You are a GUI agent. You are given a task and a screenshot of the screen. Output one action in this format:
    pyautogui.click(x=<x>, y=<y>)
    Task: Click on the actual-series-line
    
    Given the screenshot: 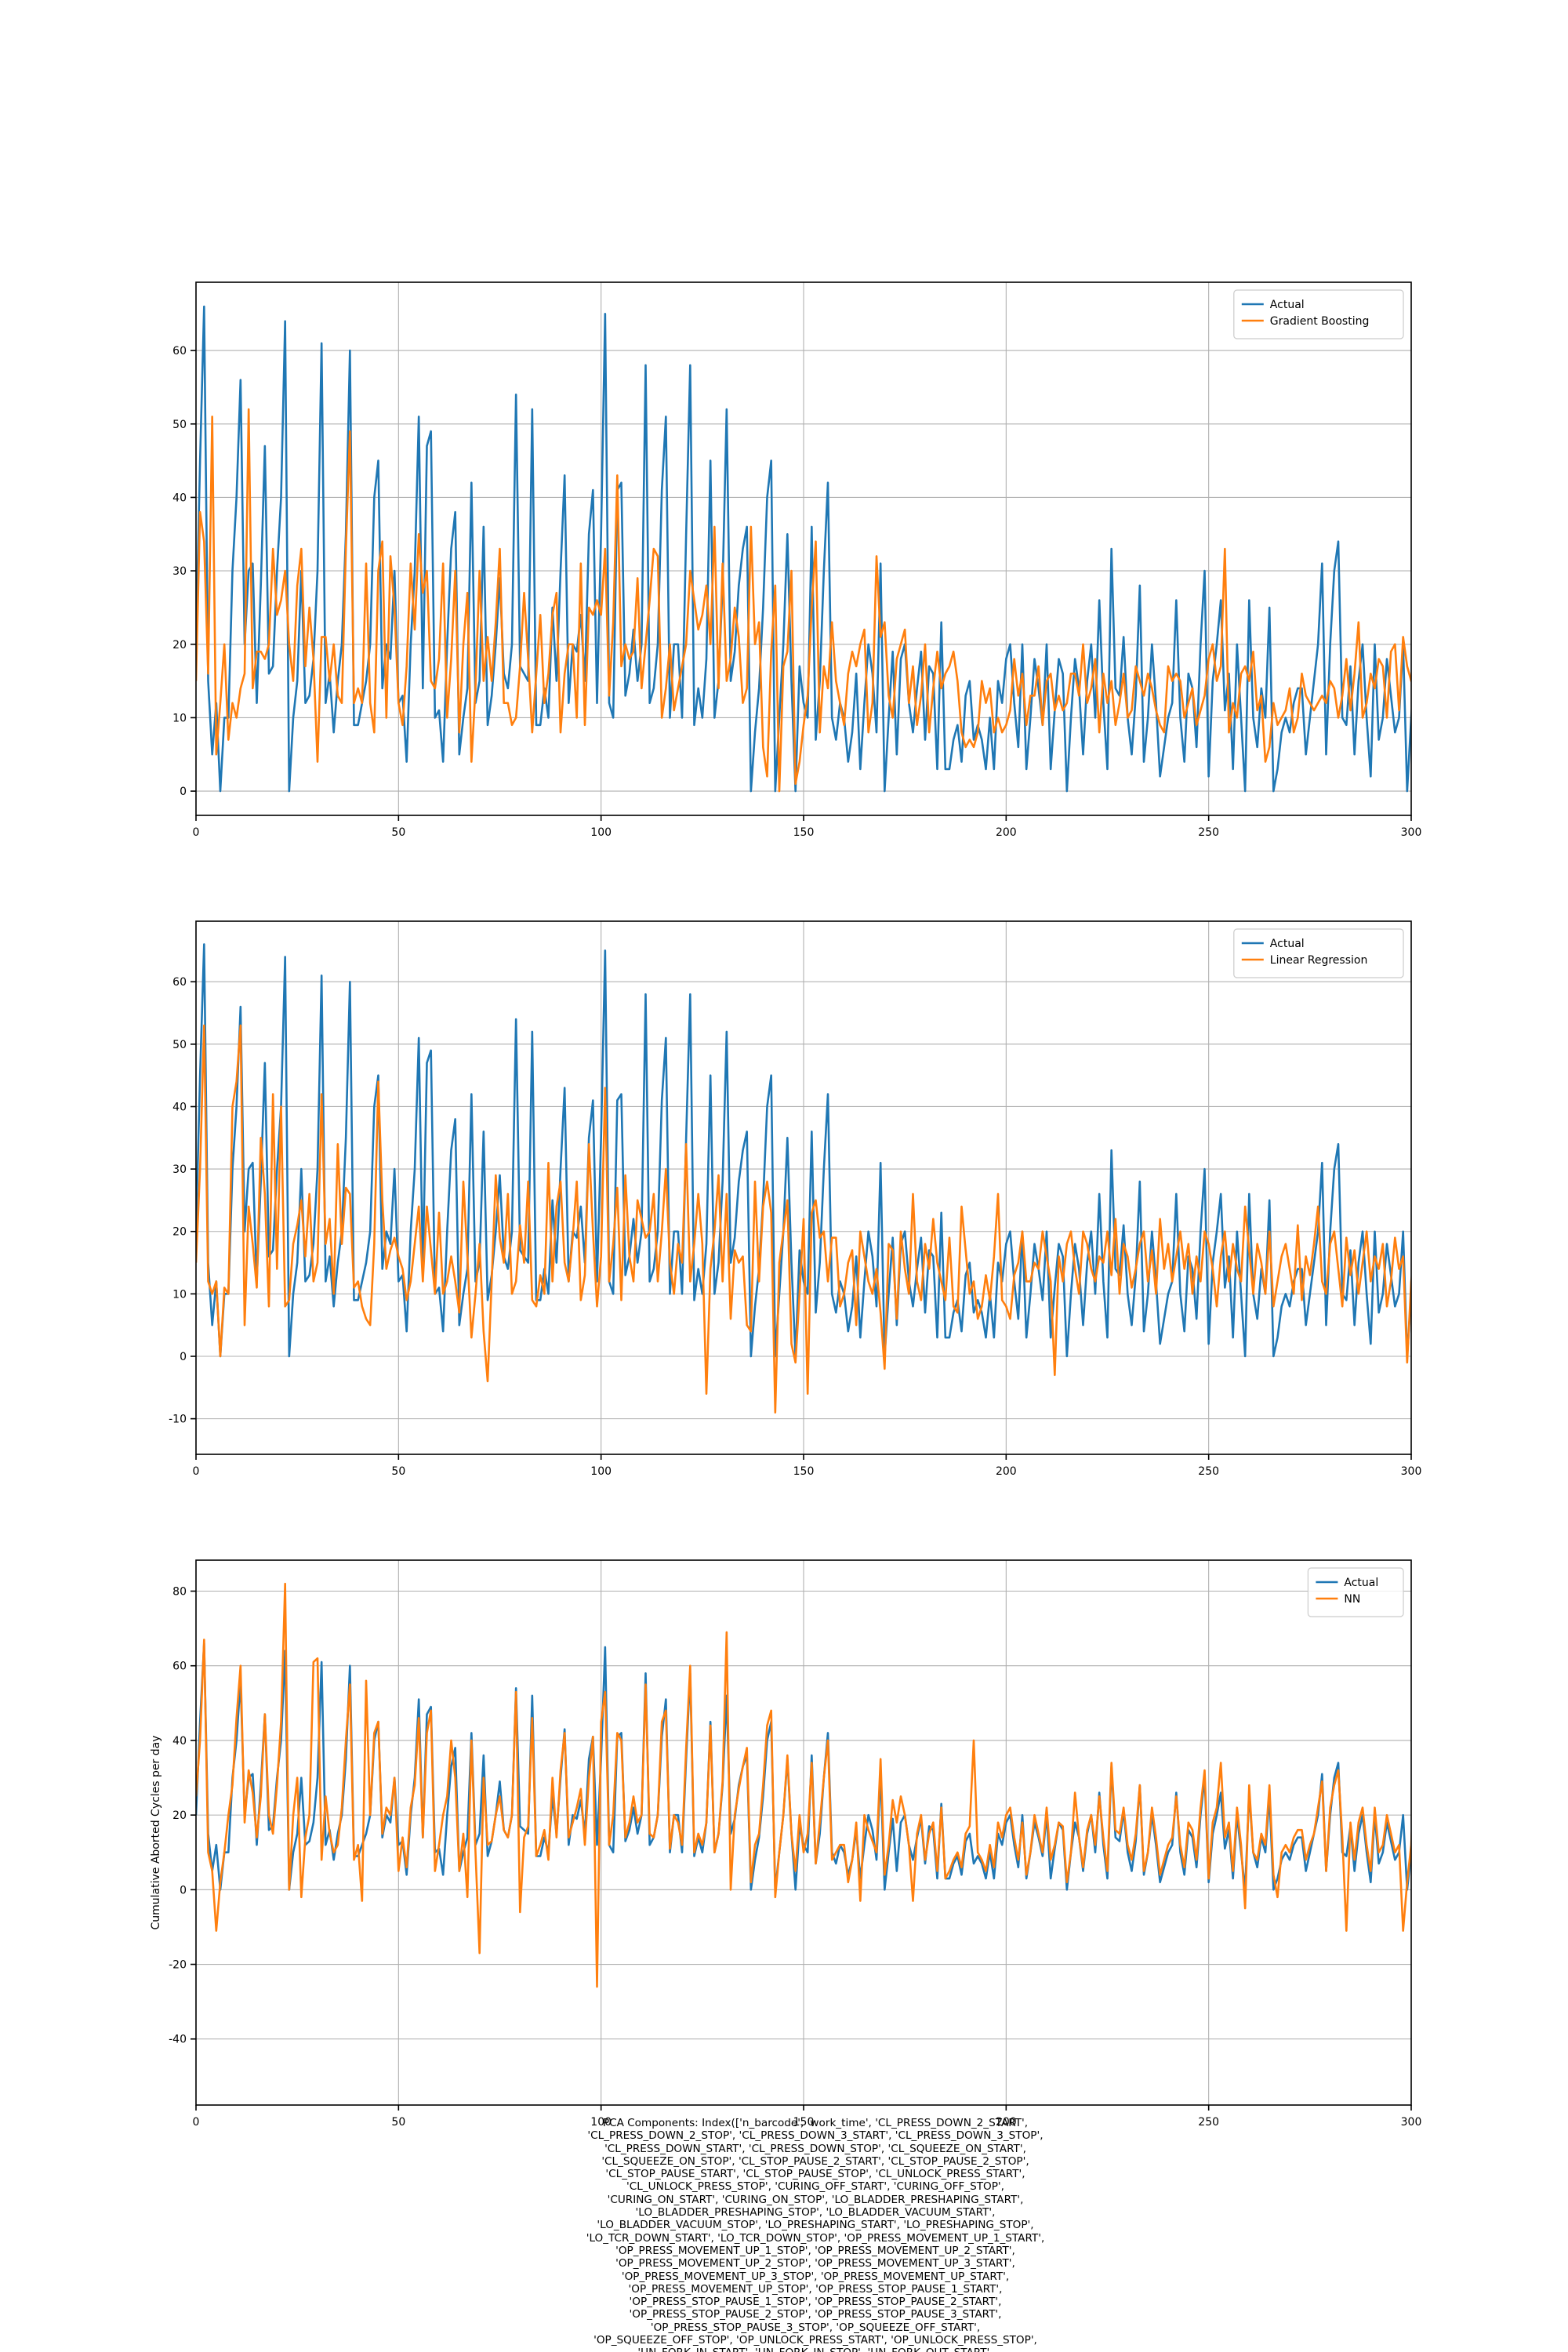 What is the action you would take?
    pyautogui.click(x=803, y=1150)
    